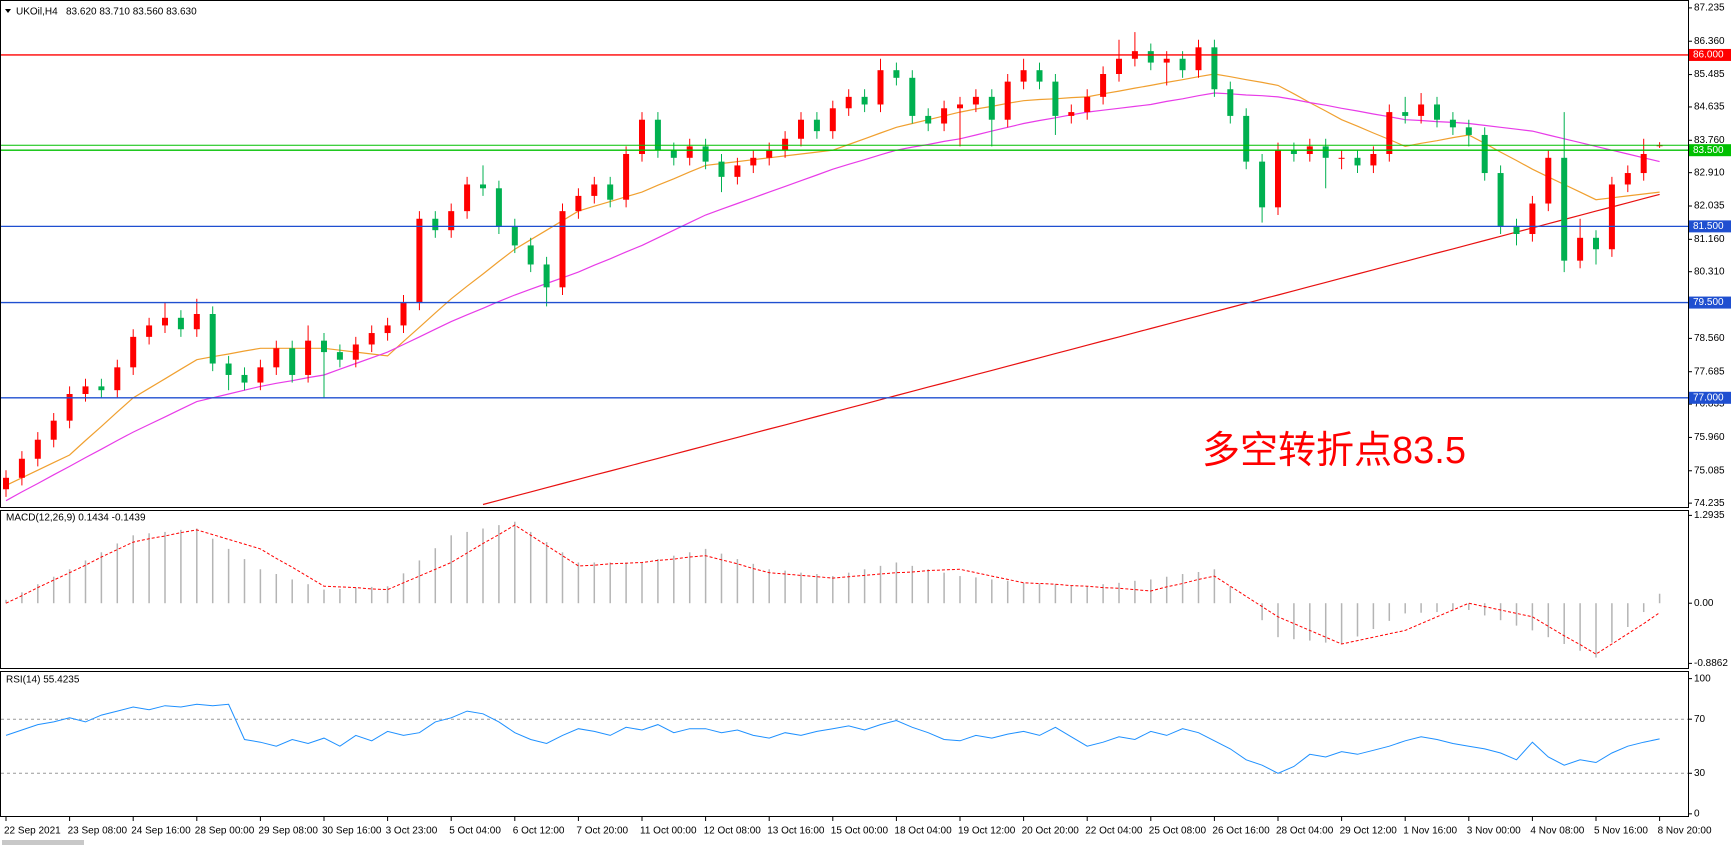 Image resolution: width=1732 pixels, height=851 pixels. What do you see at coordinates (1709, 8) in the screenshot?
I see `y-tick-label: 87.235` at bounding box center [1709, 8].